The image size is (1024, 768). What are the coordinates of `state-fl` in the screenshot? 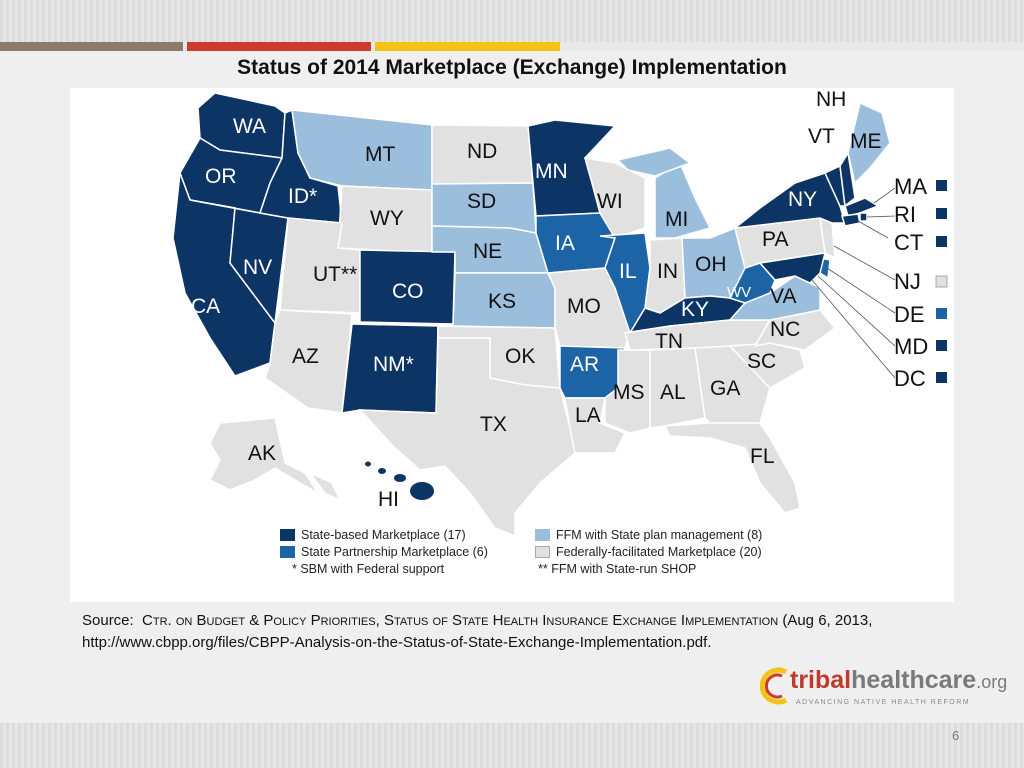 It's located at (732, 468).